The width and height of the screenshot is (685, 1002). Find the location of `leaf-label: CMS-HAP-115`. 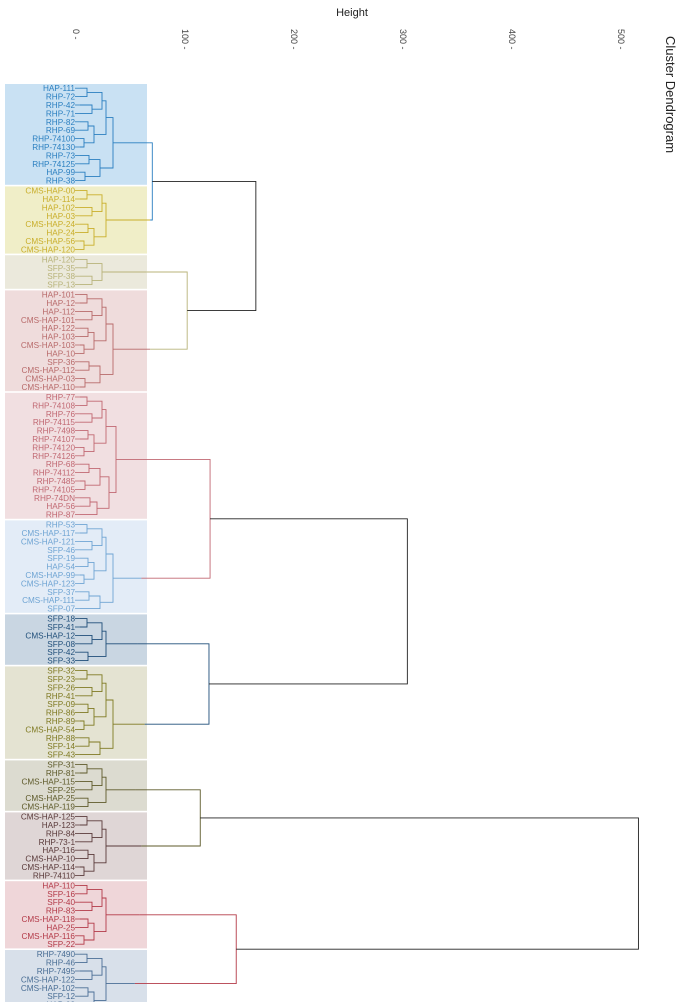

leaf-label: CMS-HAP-115 is located at coordinates (48, 781).